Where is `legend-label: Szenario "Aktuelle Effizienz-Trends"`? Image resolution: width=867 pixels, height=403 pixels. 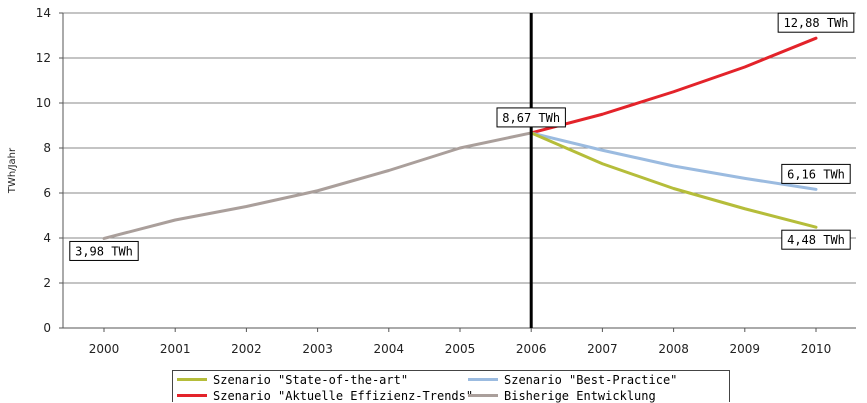 legend-label: Szenario "Aktuelle Effizienz-Trends" is located at coordinates (343, 395).